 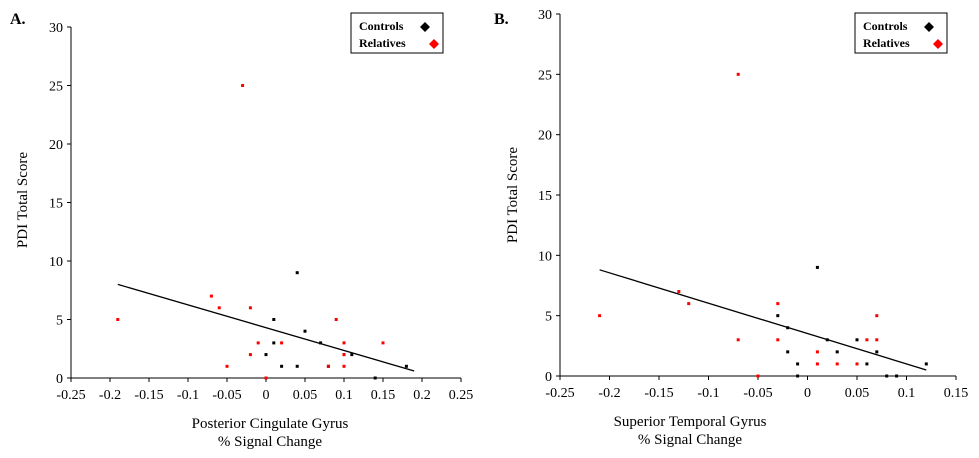 What do you see at coordinates (907, 393) in the screenshot?
I see `panel-b-x-tick-label: 0.1` at bounding box center [907, 393].